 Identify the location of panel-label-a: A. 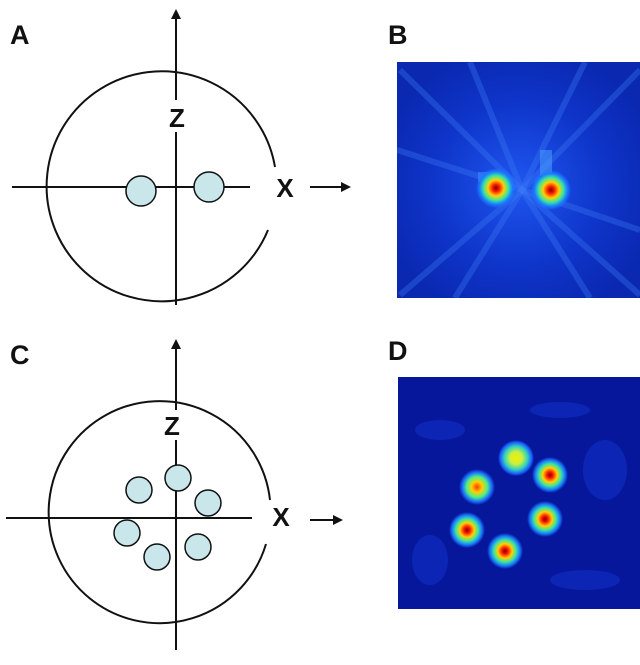
(20, 35).